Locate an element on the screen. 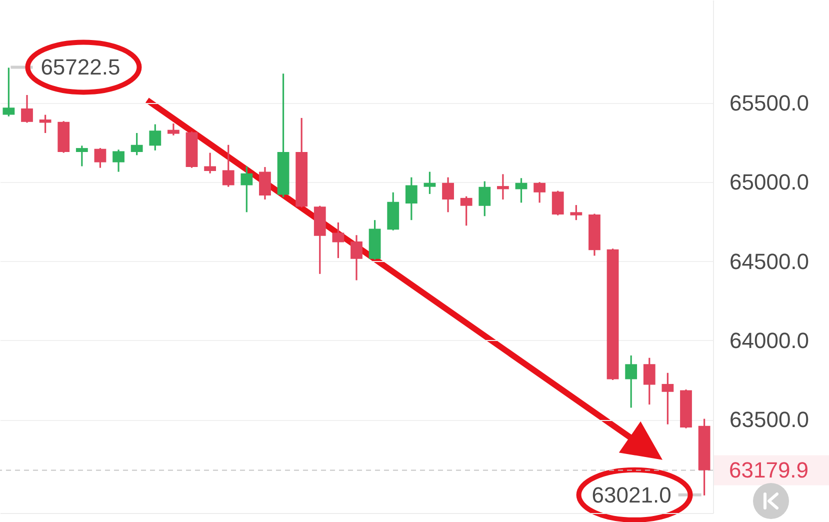 The width and height of the screenshot is (829, 522). y-tick-label: 65000.0 is located at coordinates (770, 182).